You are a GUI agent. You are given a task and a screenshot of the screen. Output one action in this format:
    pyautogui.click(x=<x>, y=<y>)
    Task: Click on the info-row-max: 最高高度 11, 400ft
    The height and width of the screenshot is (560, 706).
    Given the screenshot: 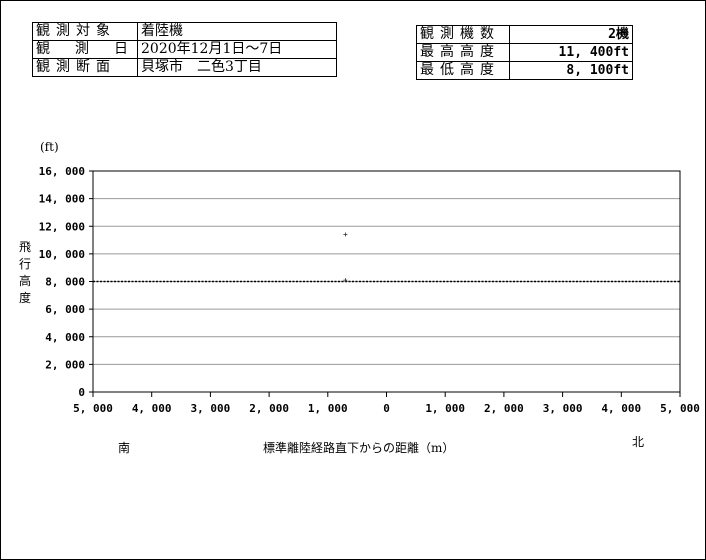 What is the action you would take?
    pyautogui.click(x=524, y=52)
    